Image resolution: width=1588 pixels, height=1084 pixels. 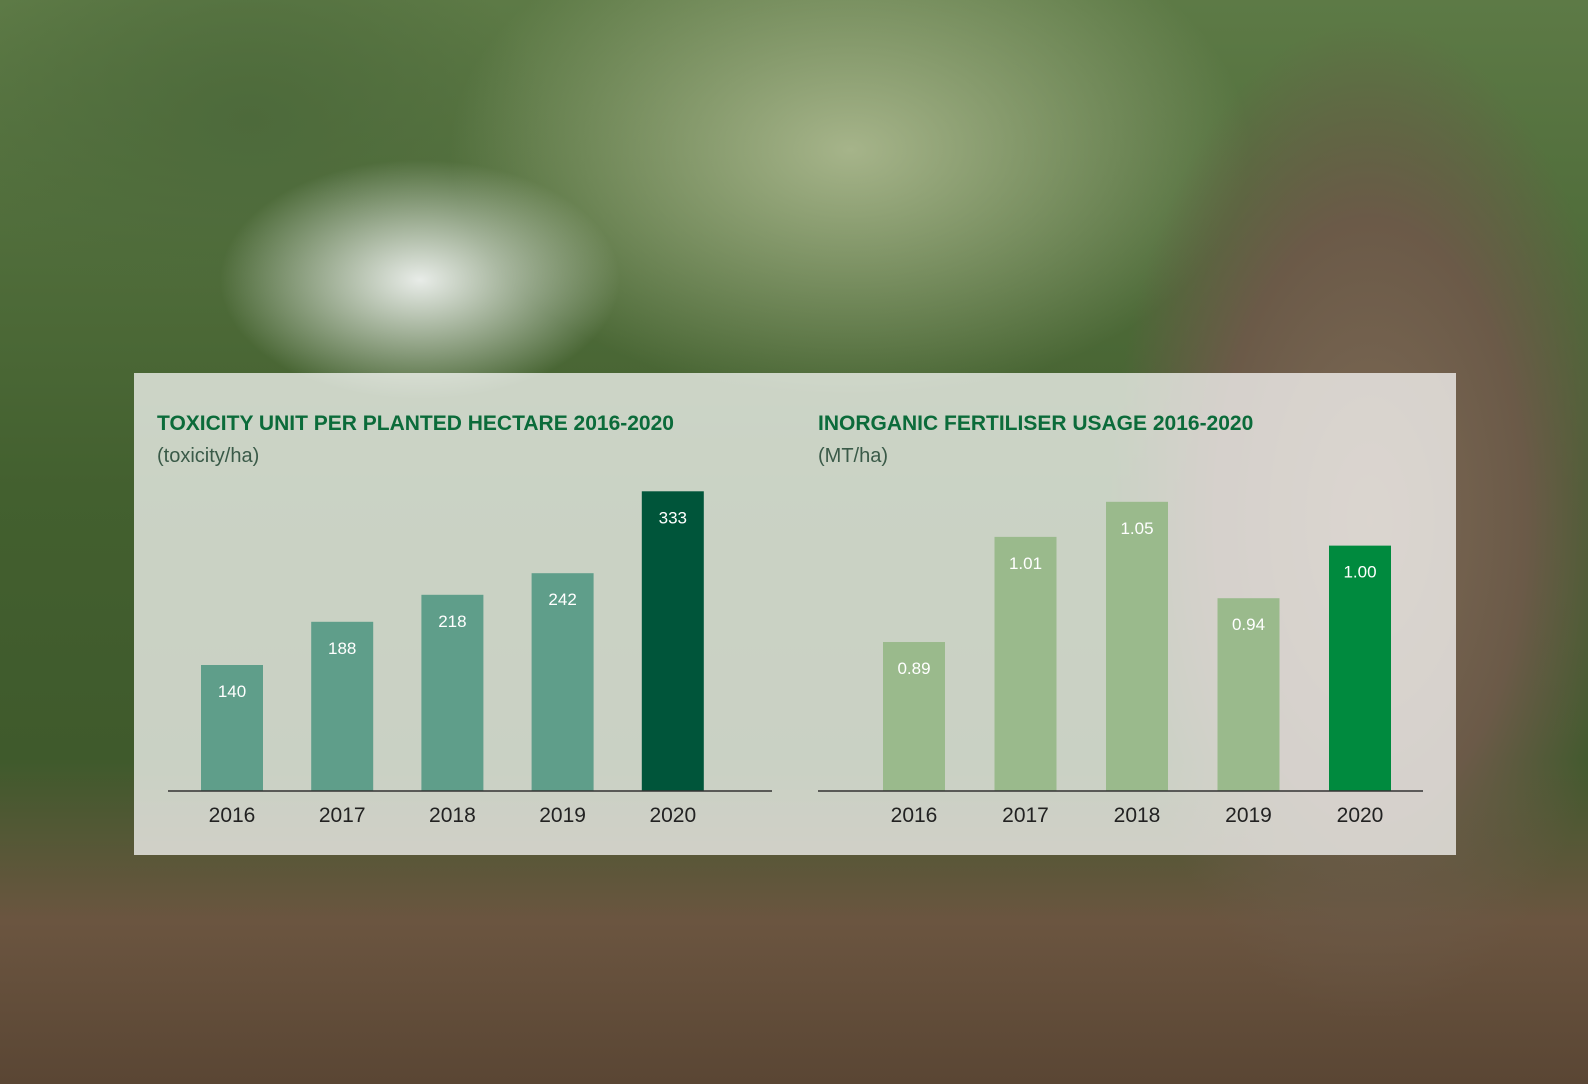 I want to click on value-label: 1.00, so click(x=1359, y=572).